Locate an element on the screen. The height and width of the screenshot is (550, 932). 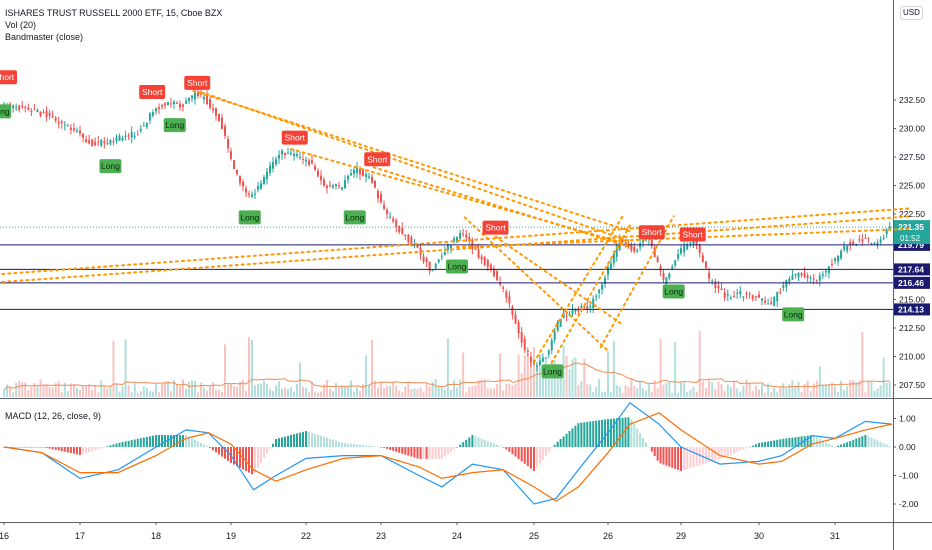
short-signal-label: Short is located at coordinates (152, 92).